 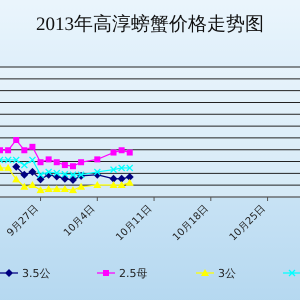 I want to click on x-tick-label: 10月4日, so click(x=80, y=221).